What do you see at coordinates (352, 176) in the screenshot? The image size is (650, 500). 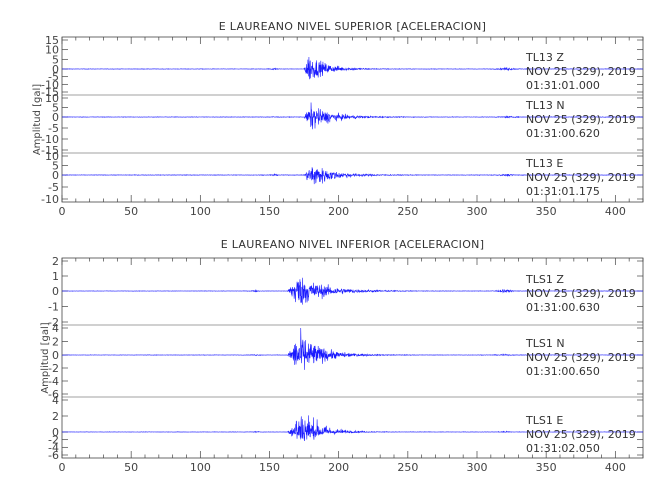 I see `seismic-trace-tl13-e` at bounding box center [352, 176].